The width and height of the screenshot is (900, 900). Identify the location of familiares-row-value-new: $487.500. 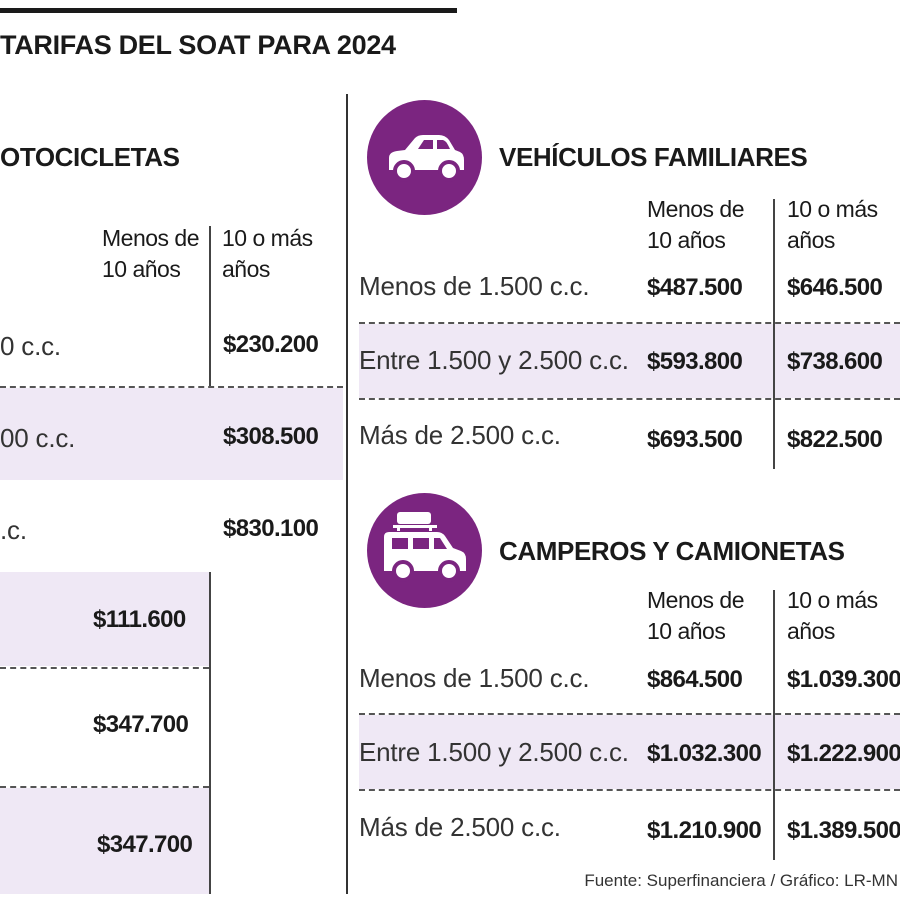
(695, 287).